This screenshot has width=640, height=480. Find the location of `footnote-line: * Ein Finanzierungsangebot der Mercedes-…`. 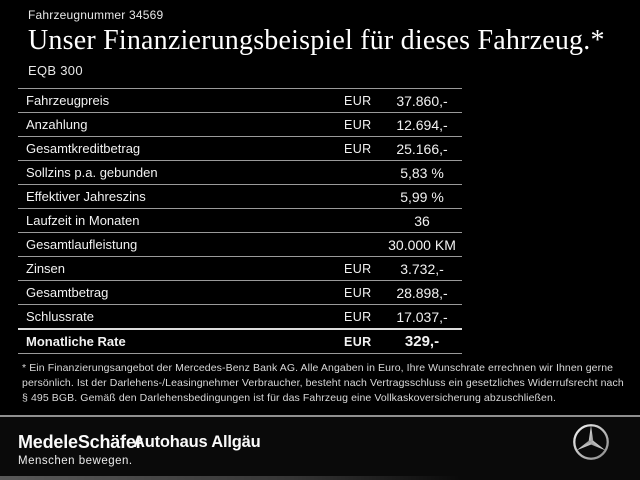

footnote-line: * Ein Finanzierungsangebot der Mercedes-… is located at coordinates (318, 368).